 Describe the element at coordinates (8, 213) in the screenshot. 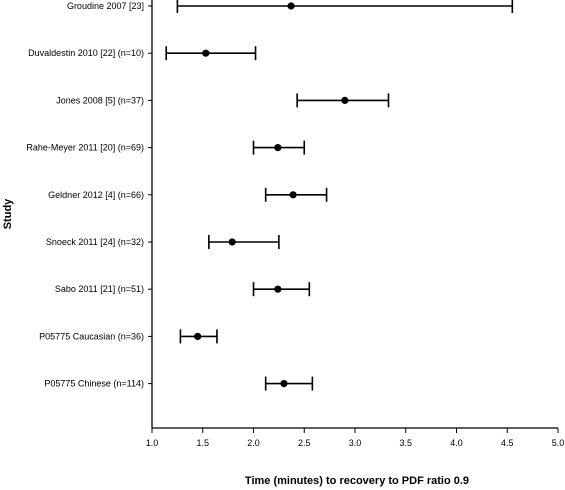

I see `y-axis-title: Study` at that location.